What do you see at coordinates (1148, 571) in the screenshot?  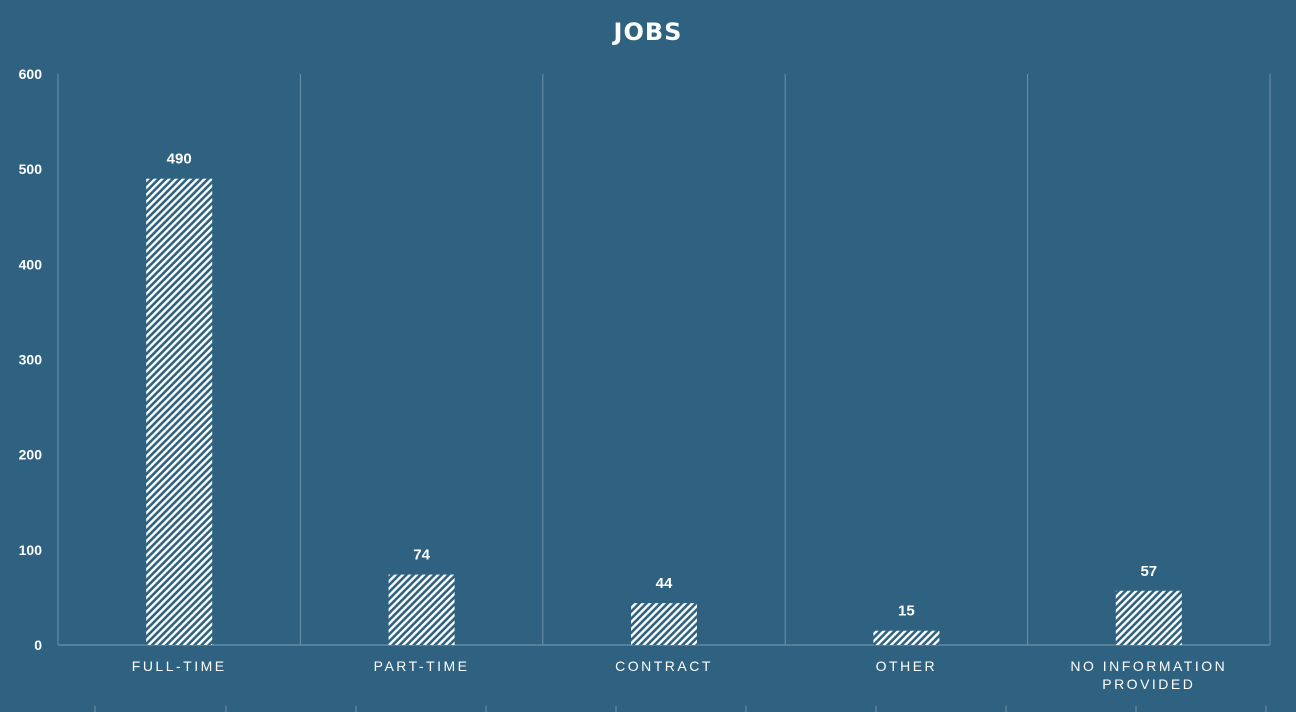 I see `data-label-4: 57` at bounding box center [1148, 571].